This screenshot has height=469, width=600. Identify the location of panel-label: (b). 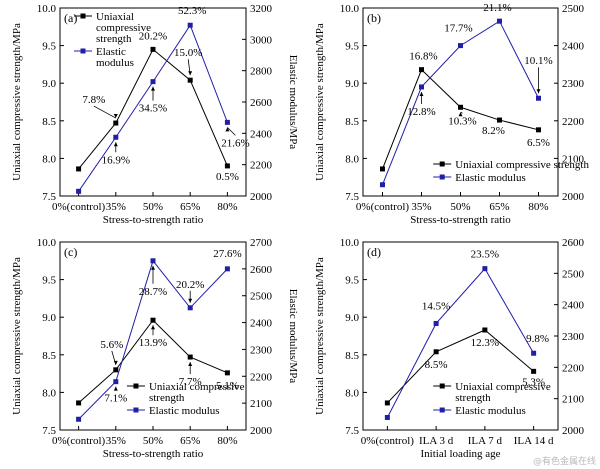
(374, 18).